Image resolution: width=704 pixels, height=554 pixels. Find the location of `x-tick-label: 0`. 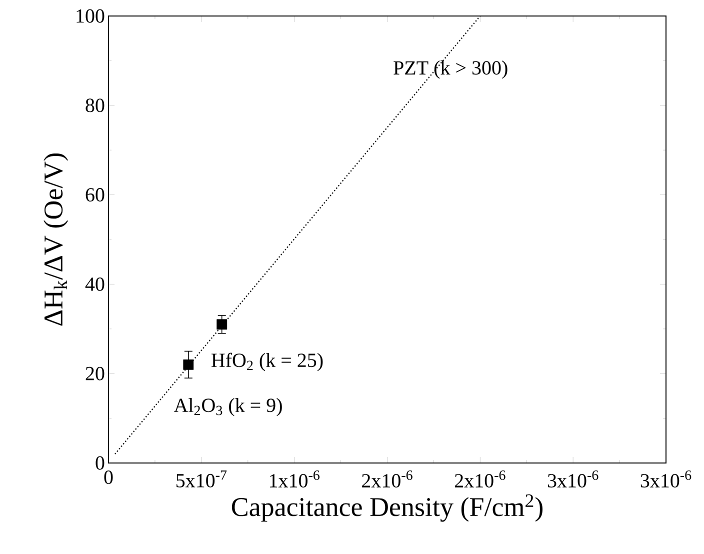

x-tick-label: 0 is located at coordinates (108, 477).